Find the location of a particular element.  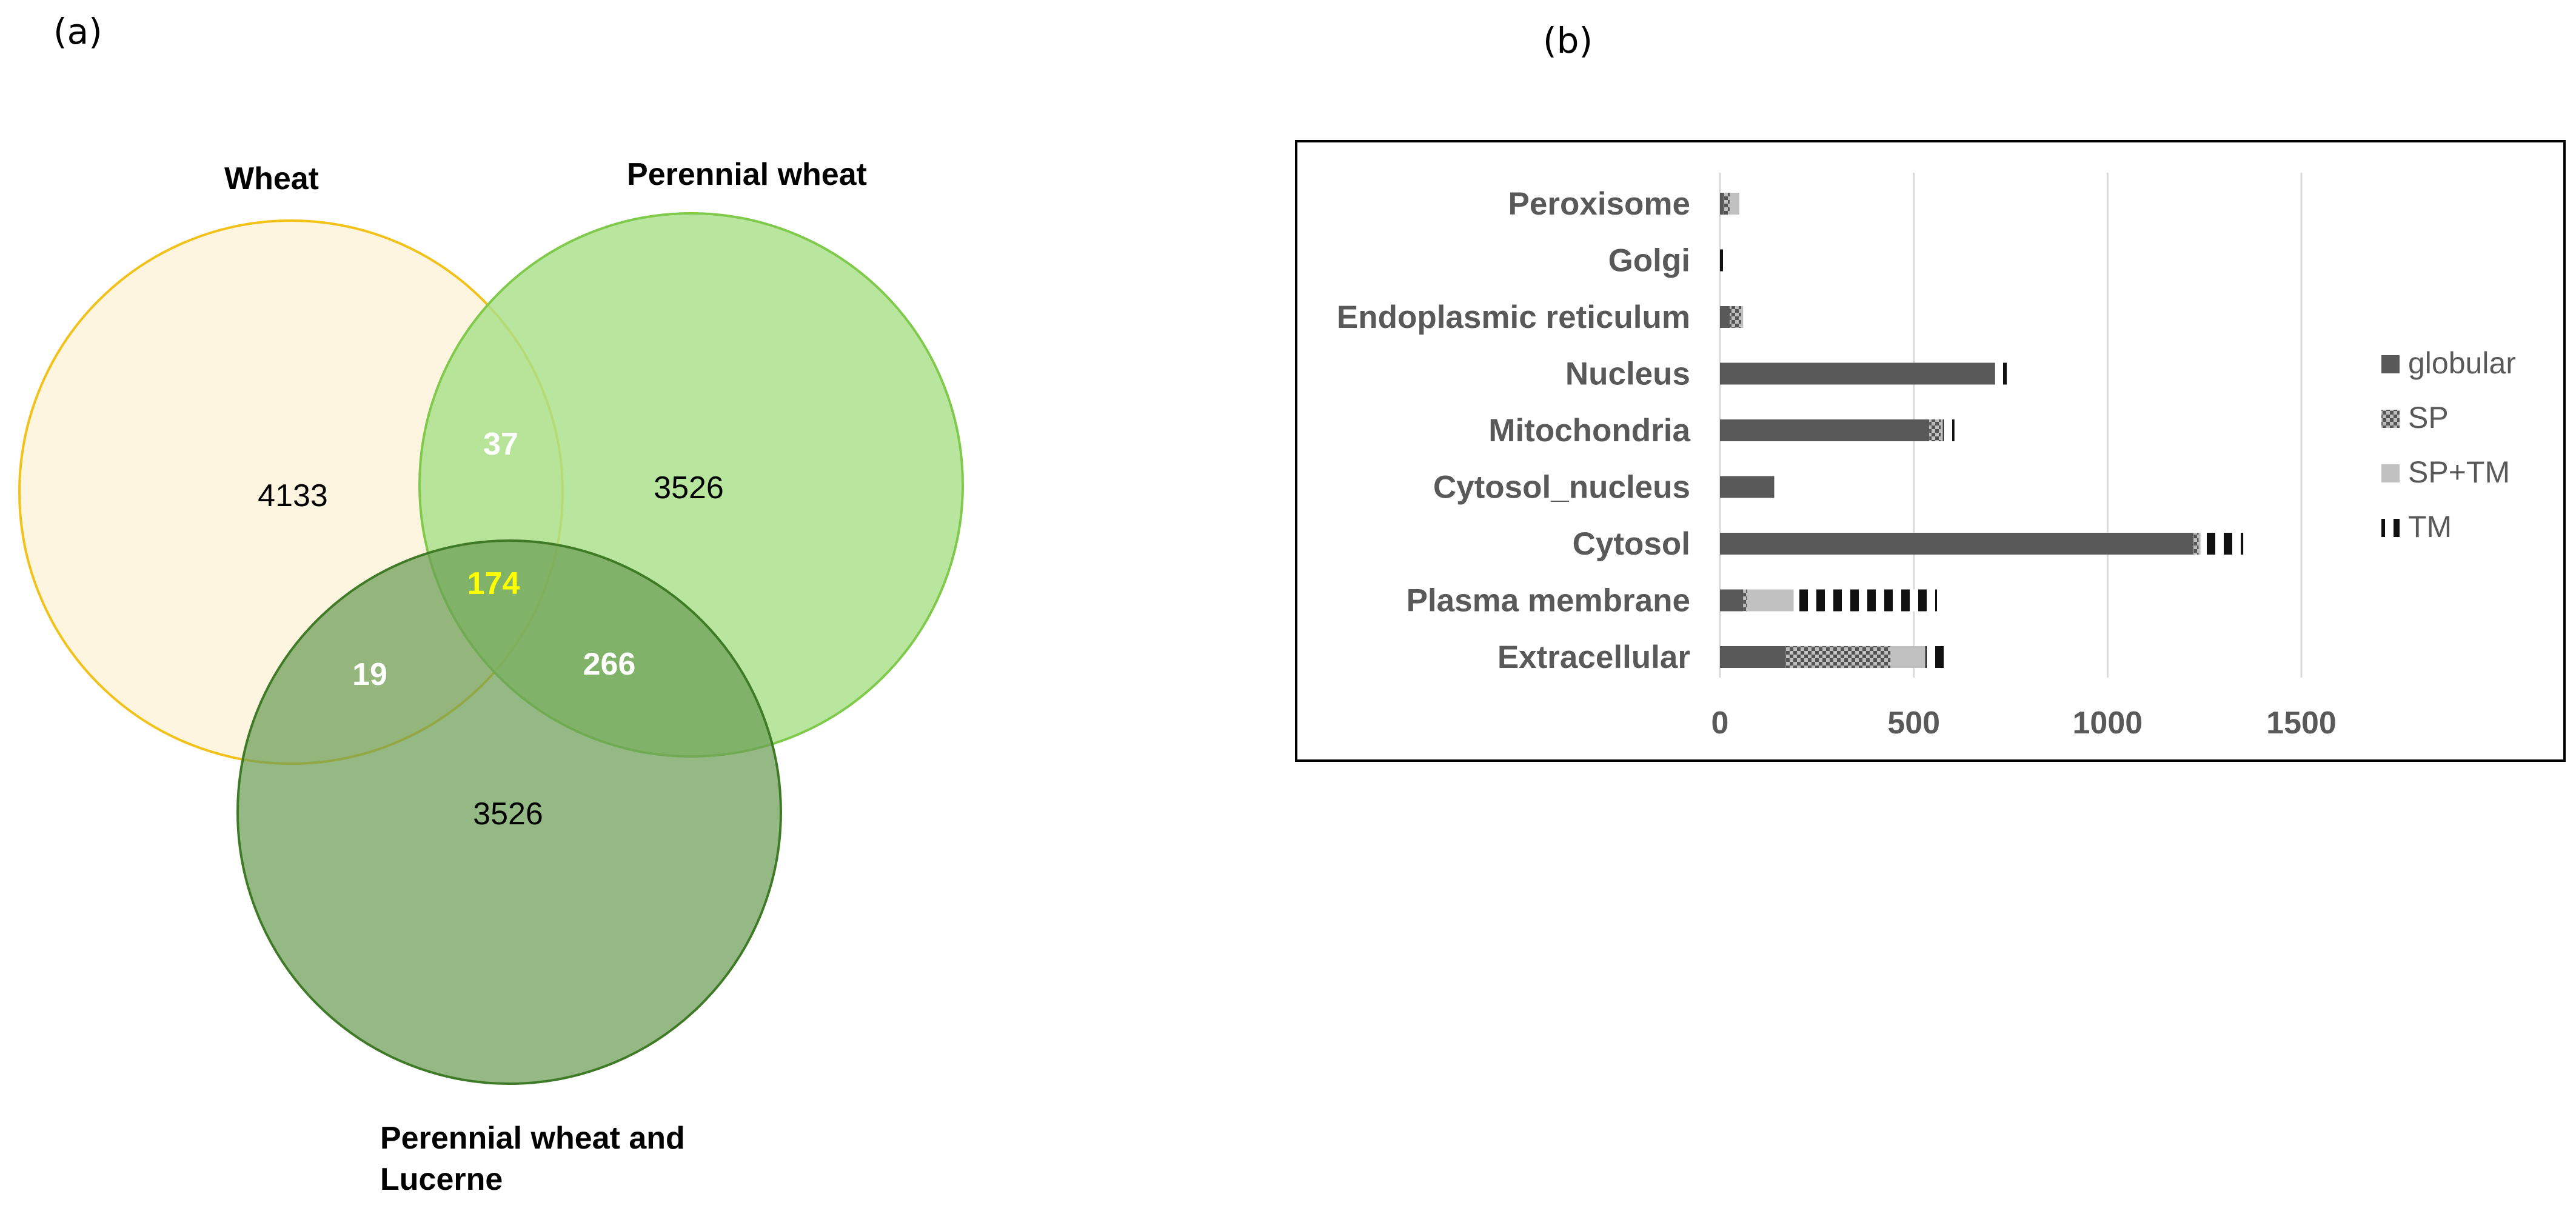

bar-plasma-membrane-sp is located at coordinates (1745, 601).